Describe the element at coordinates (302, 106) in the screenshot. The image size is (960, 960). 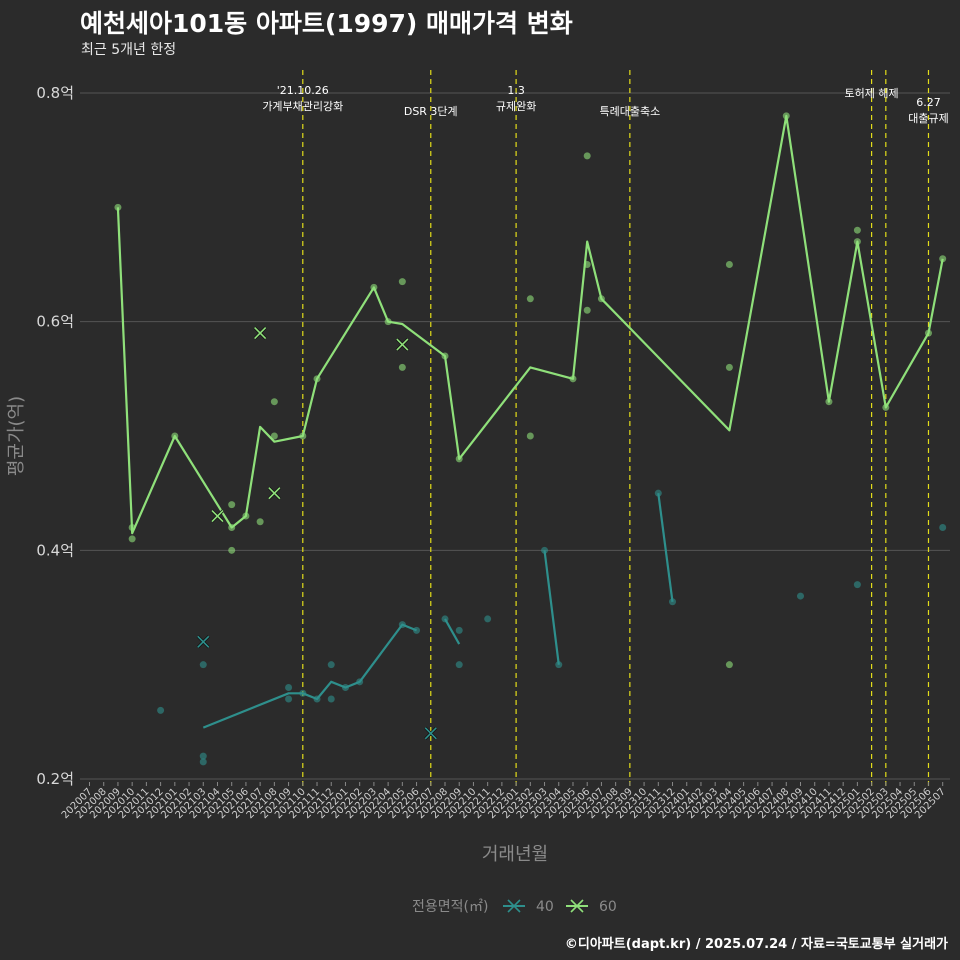
I see `event-label: 가계부채관리강화` at that location.